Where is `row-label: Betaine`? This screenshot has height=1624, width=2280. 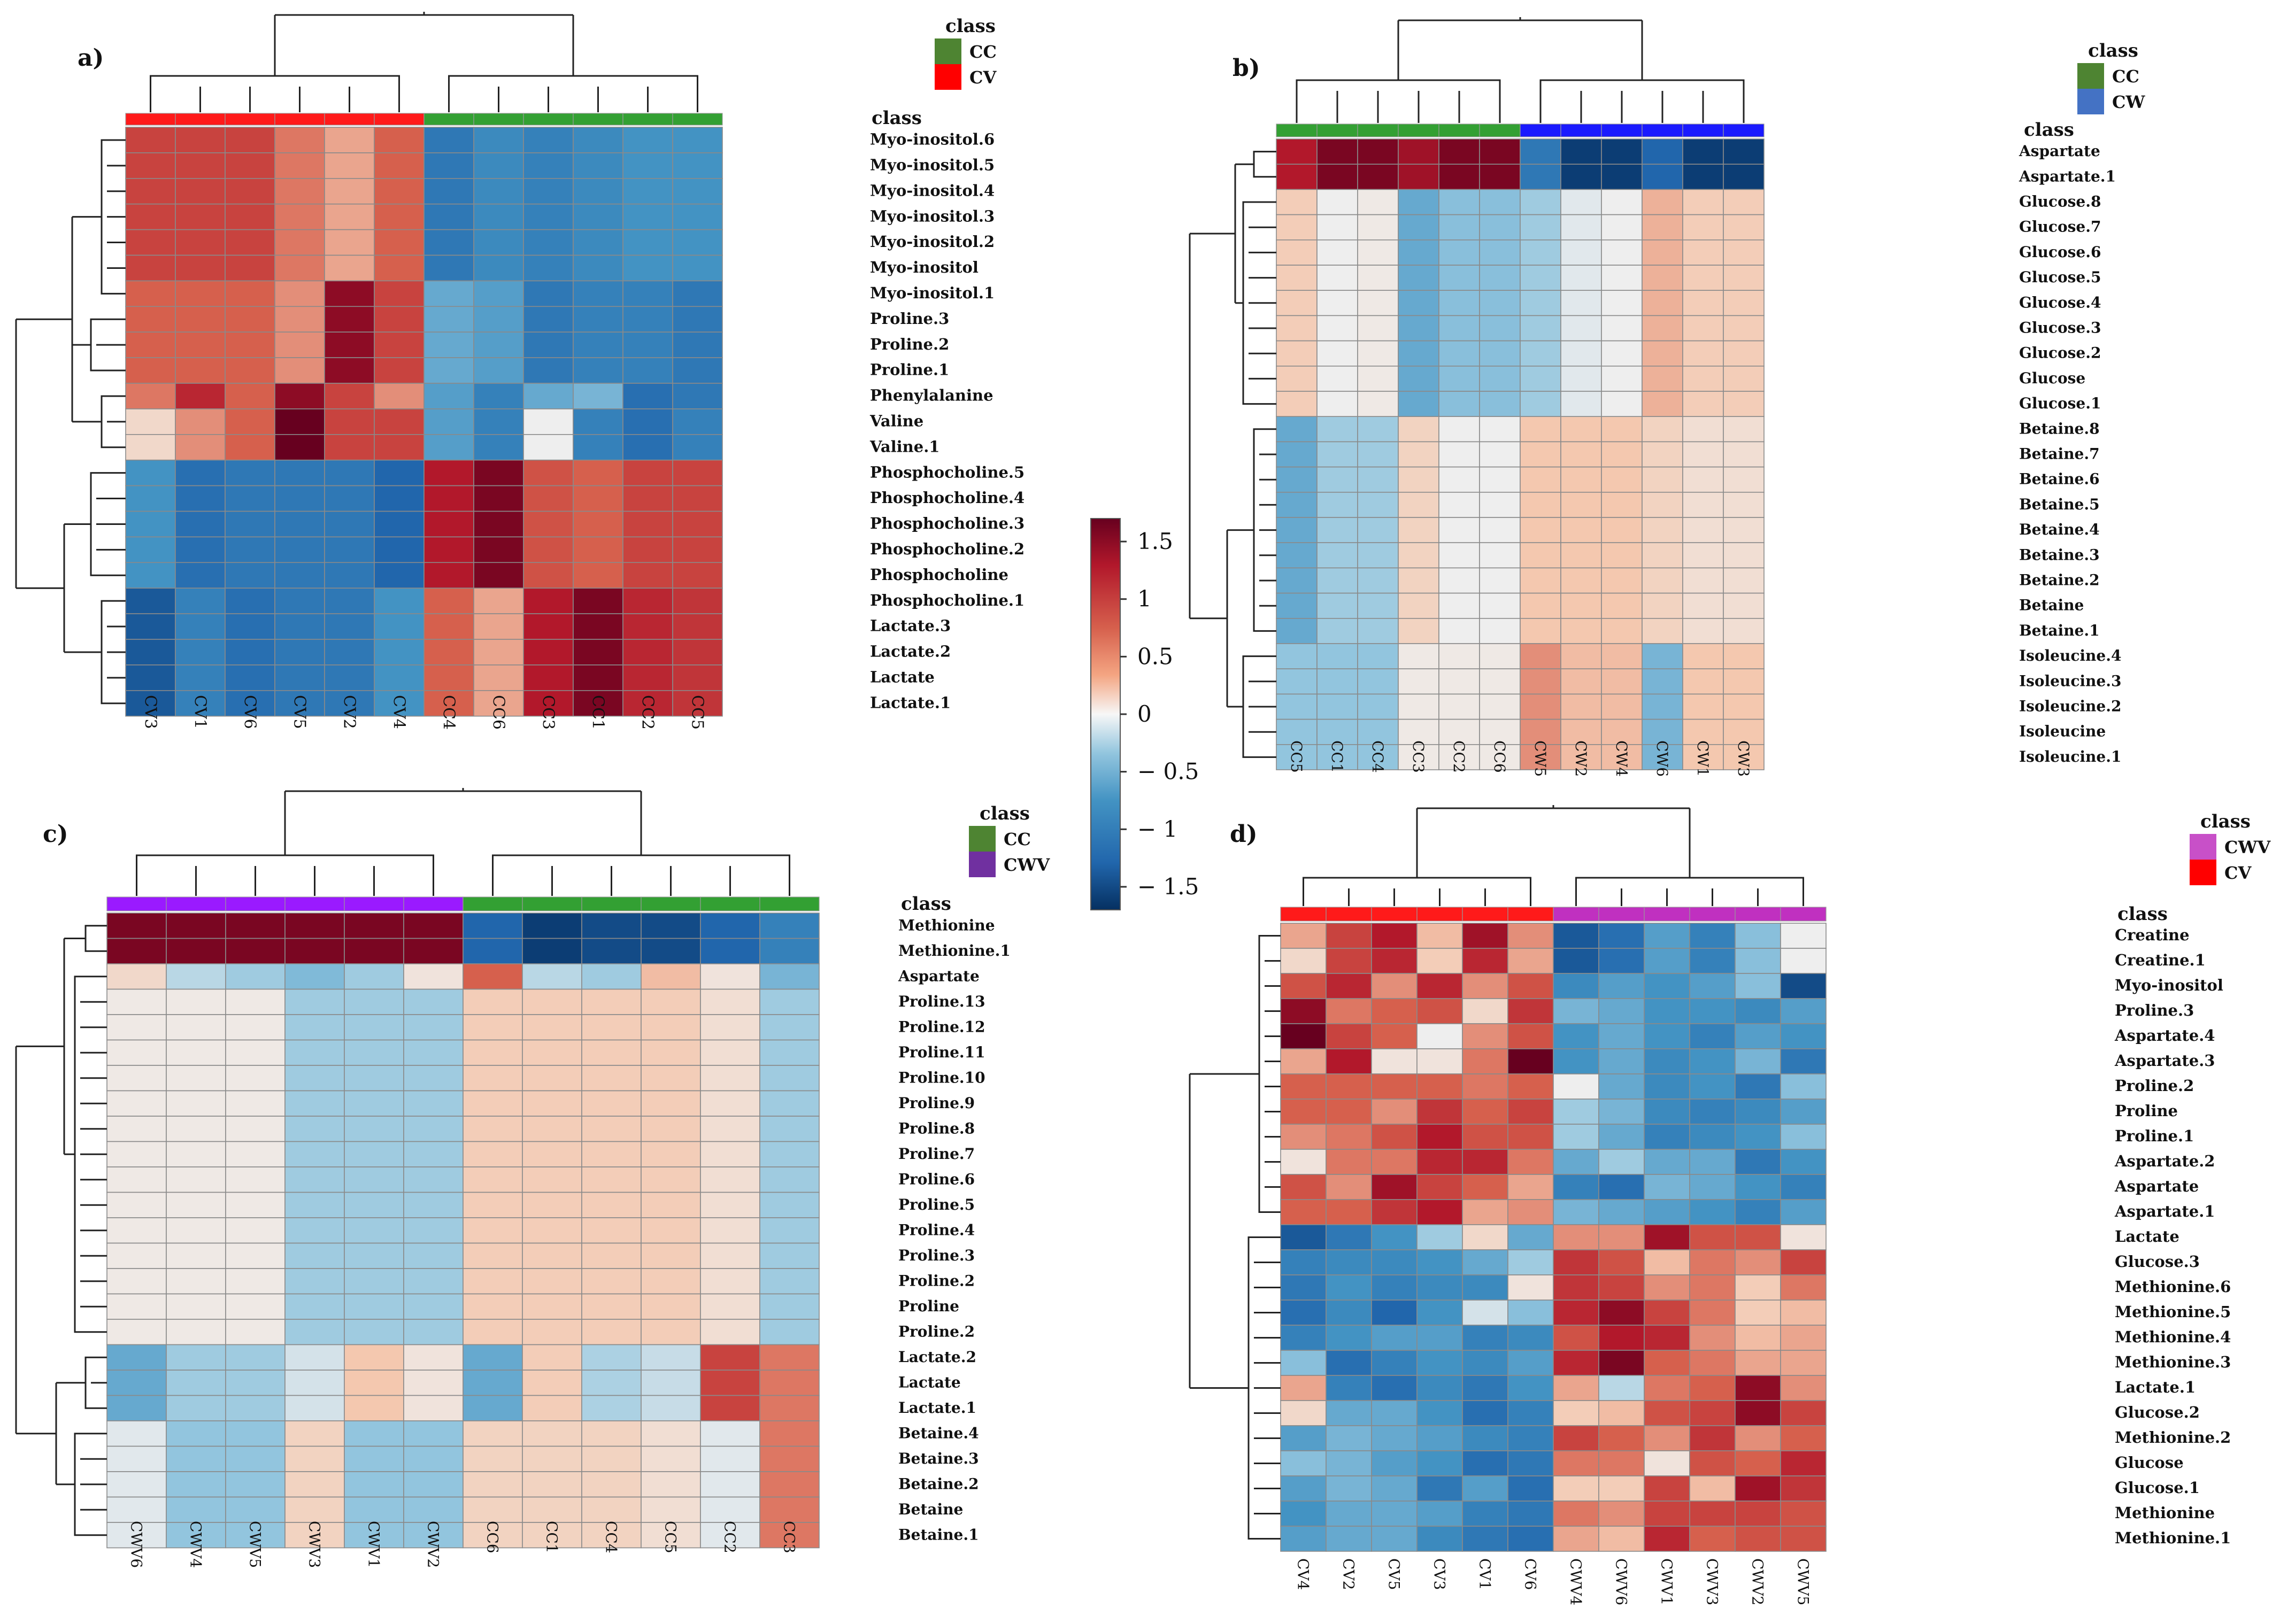
row-label: Betaine is located at coordinates (2051, 605).